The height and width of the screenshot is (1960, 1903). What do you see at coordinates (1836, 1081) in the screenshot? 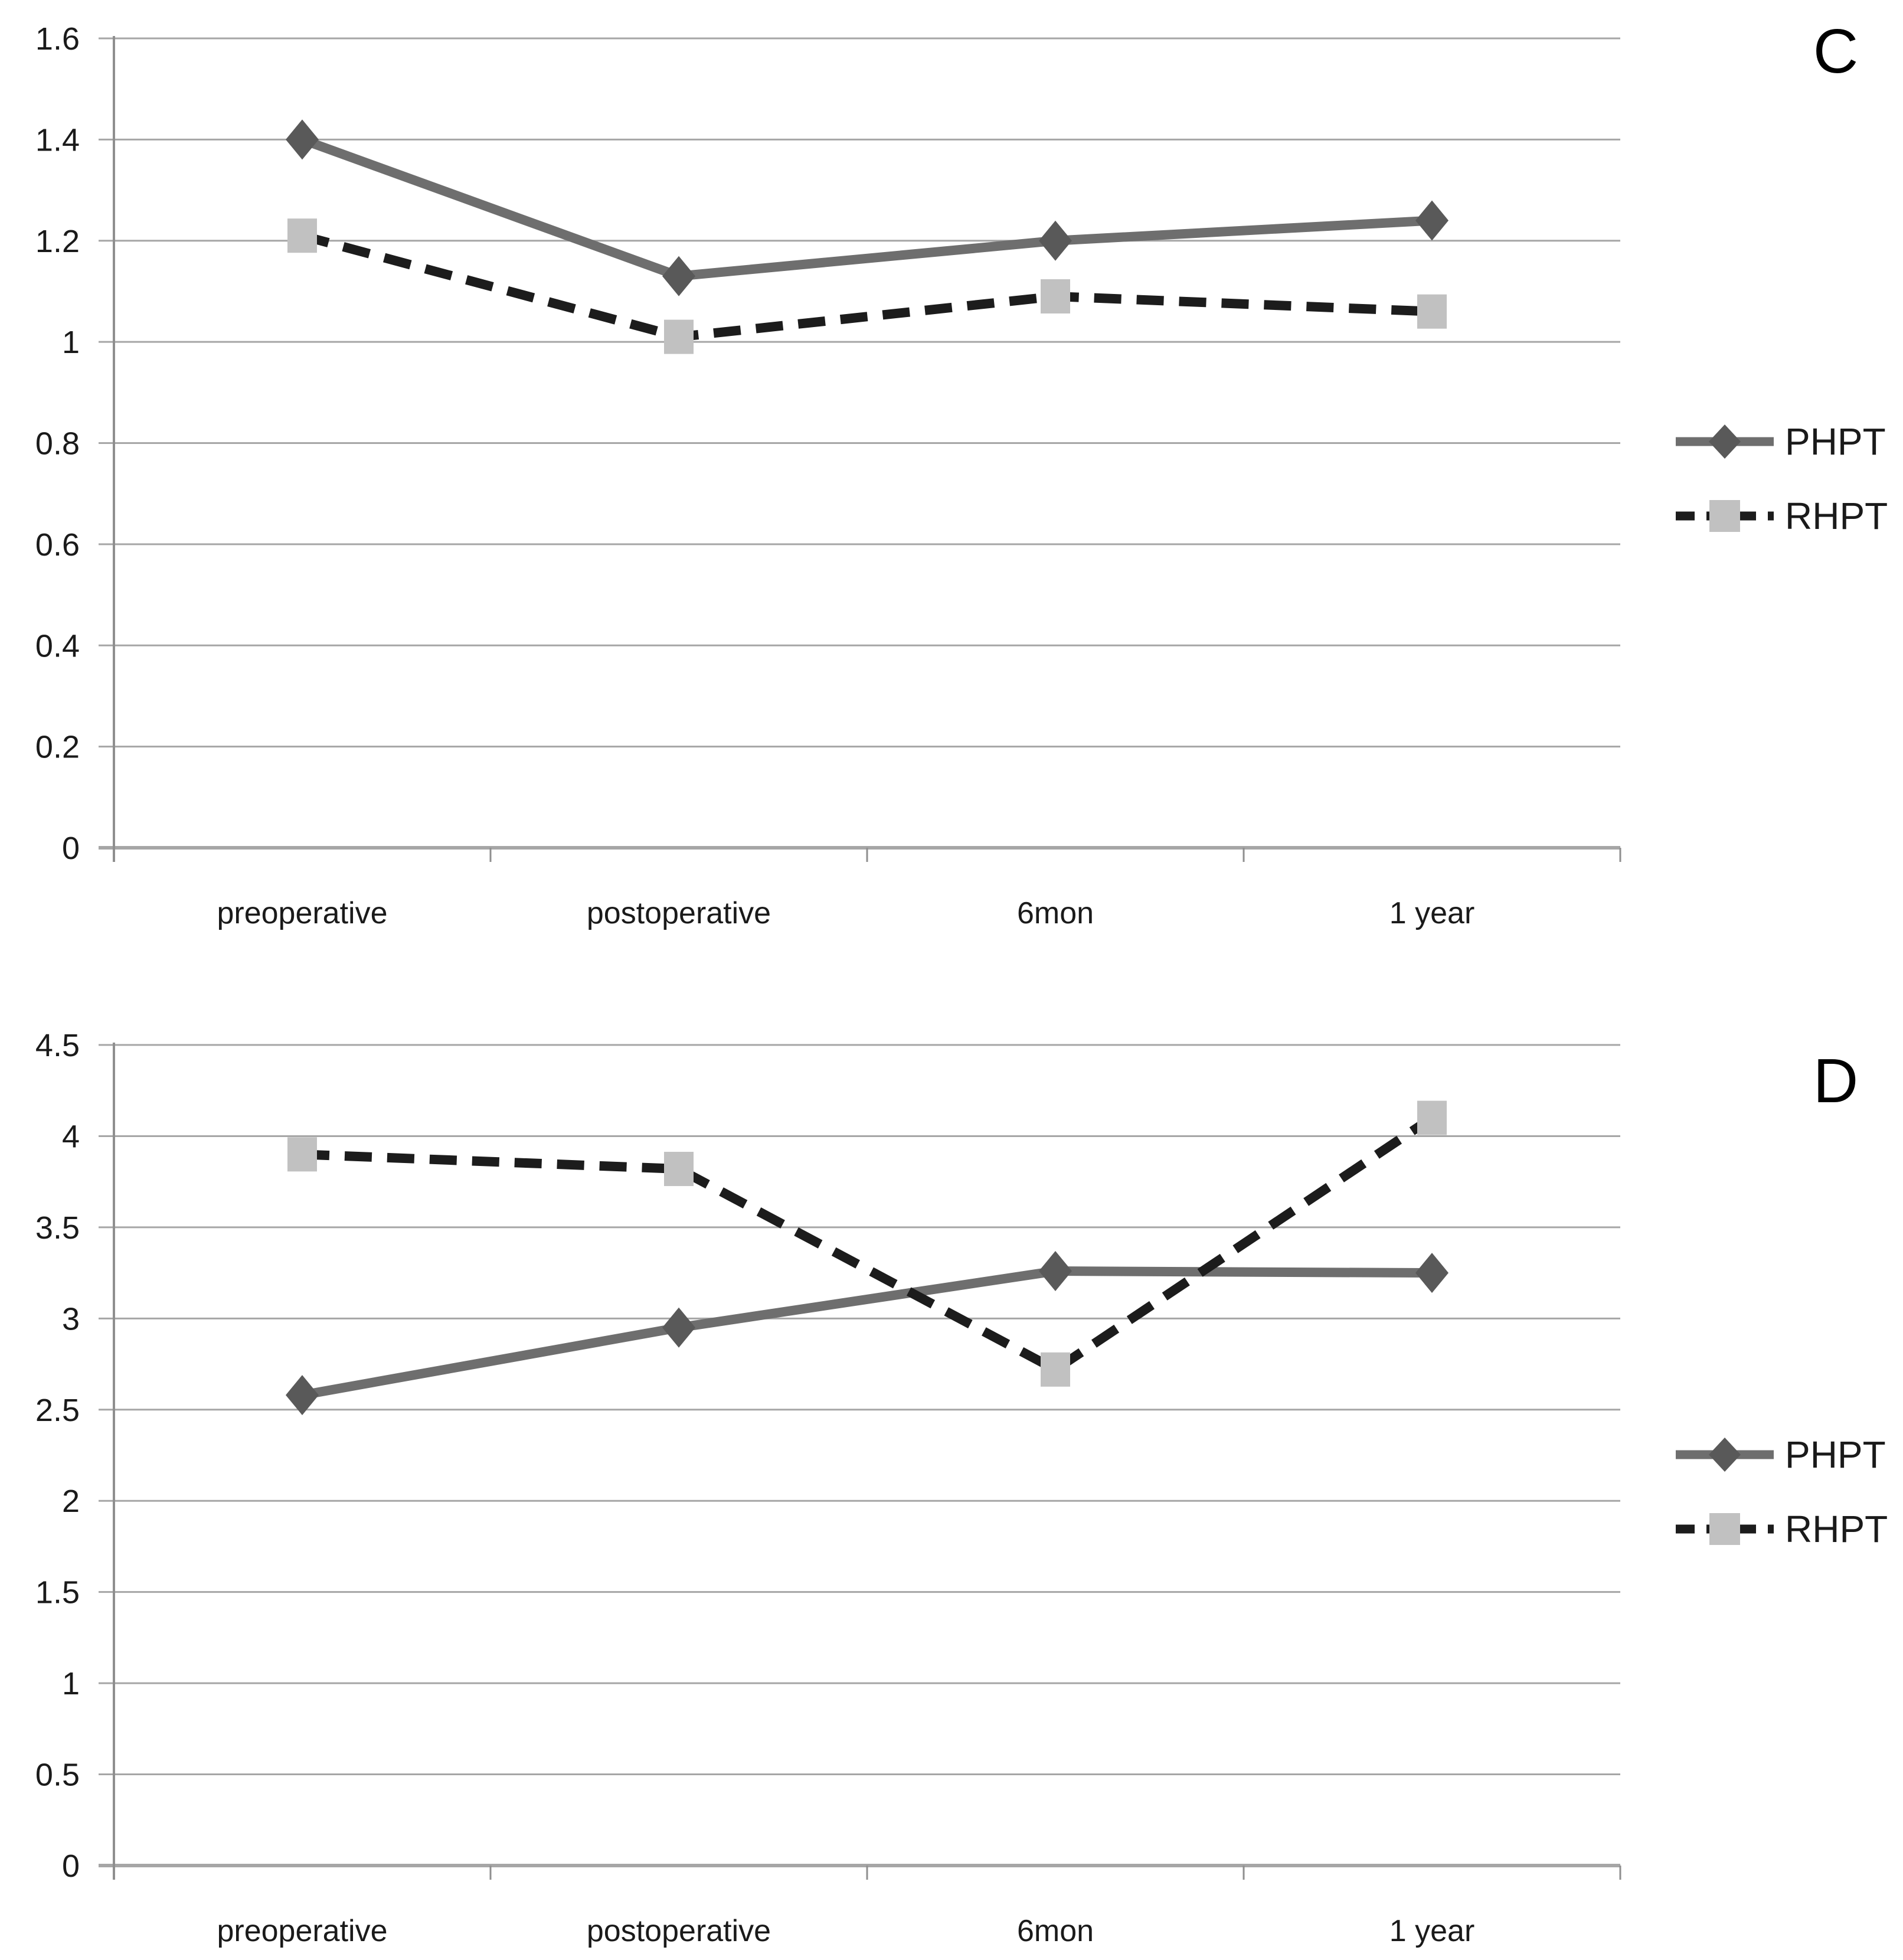
I see `panel-label-d: D` at bounding box center [1836, 1081].